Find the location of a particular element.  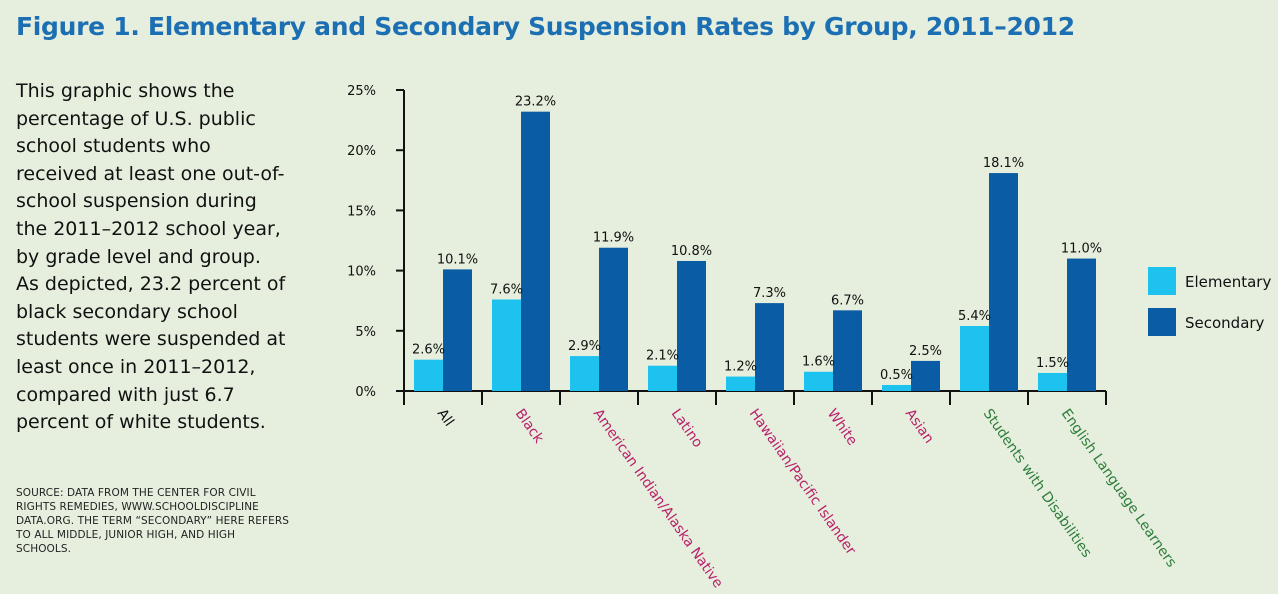

data-label-elementary: 1.6% is located at coordinates (818, 362).